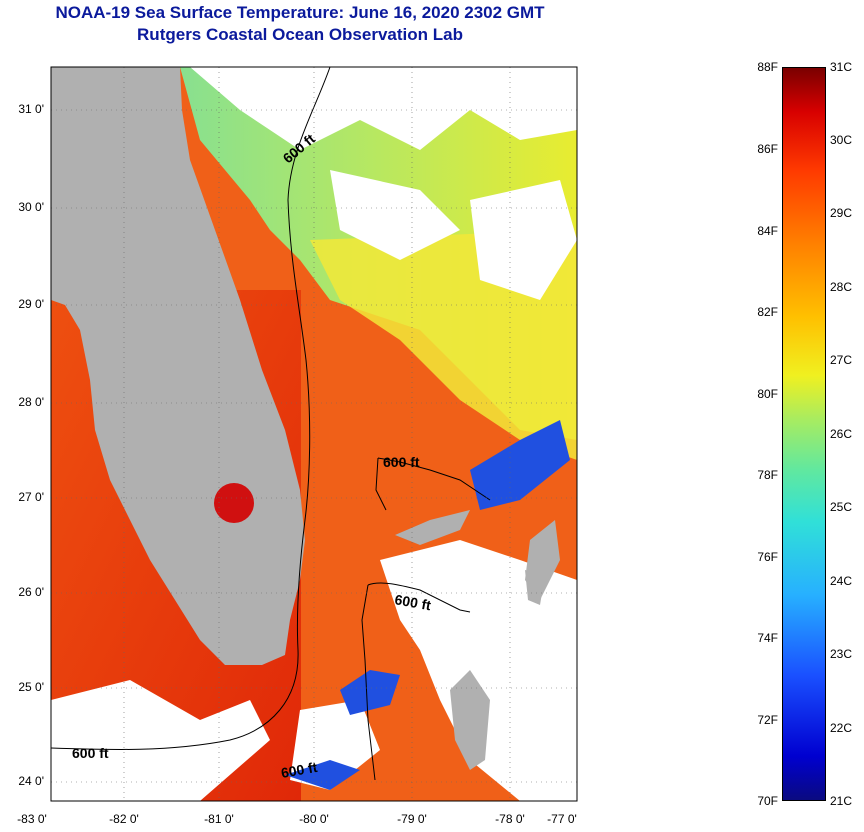 The width and height of the screenshot is (864, 832). What do you see at coordinates (841, 728) in the screenshot?
I see `colorbar-c-label: 22C` at bounding box center [841, 728].